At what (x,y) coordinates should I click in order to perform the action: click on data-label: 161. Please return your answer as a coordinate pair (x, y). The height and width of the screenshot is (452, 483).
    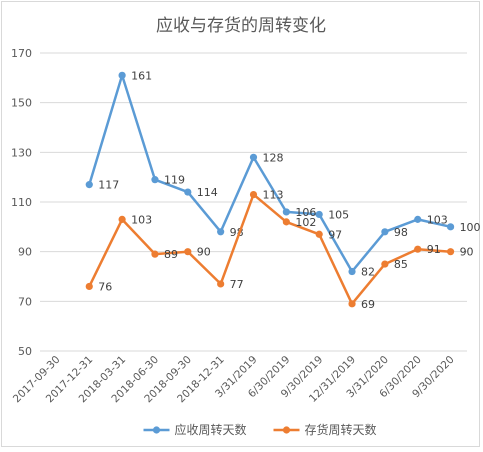
    Looking at the image, I should click on (141, 75).